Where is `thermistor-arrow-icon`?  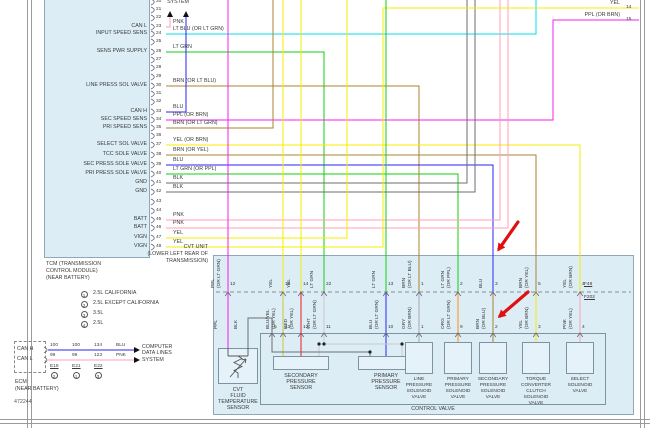 thermistor-arrow-icon is located at coordinates (238, 368).